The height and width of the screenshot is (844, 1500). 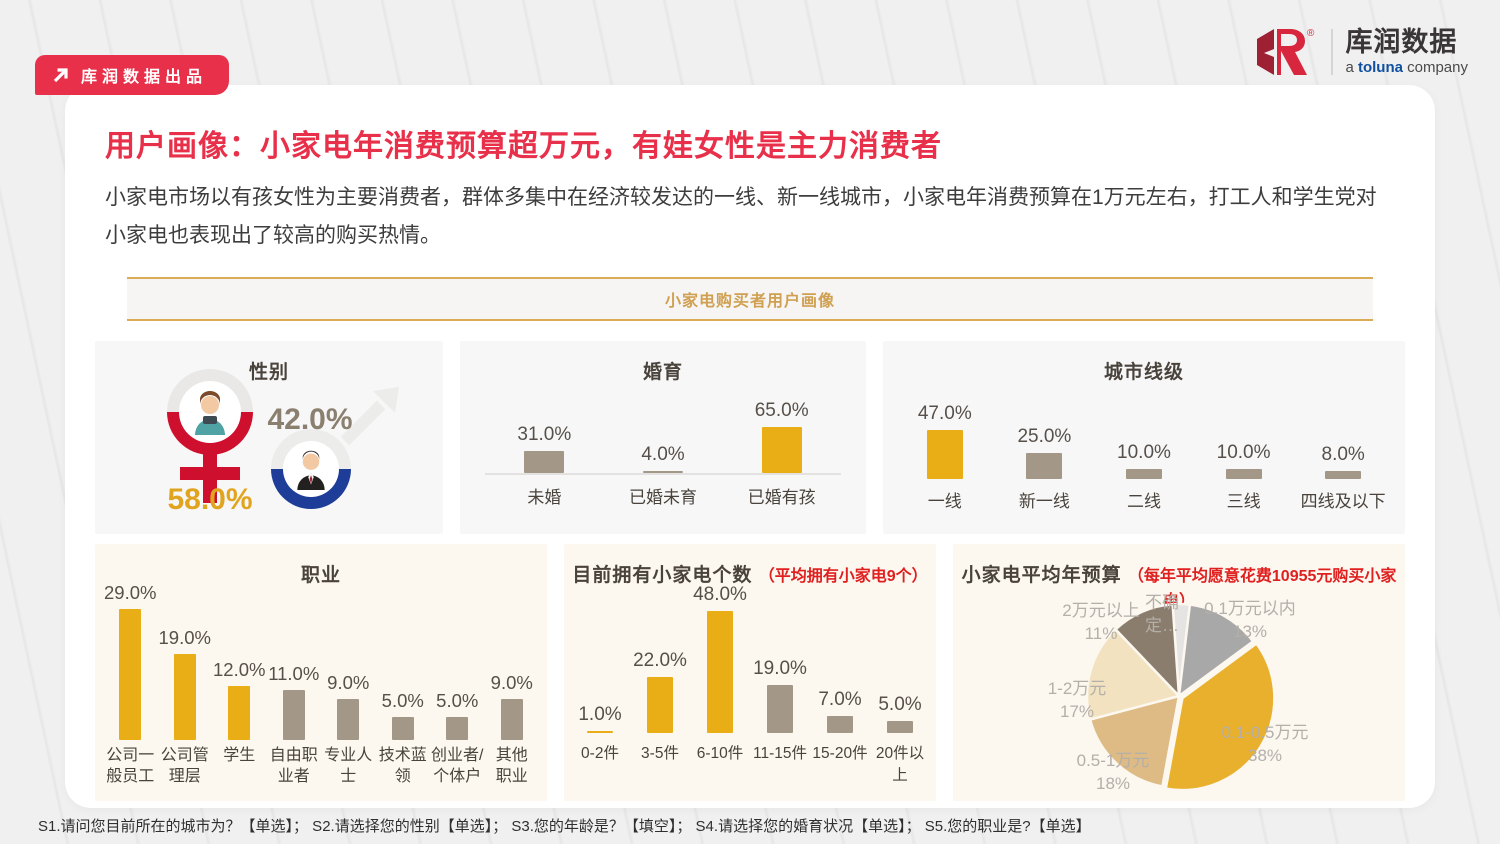 What do you see at coordinates (269, 438) in the screenshot?
I see `panel-gender: 性别` at bounding box center [269, 438].